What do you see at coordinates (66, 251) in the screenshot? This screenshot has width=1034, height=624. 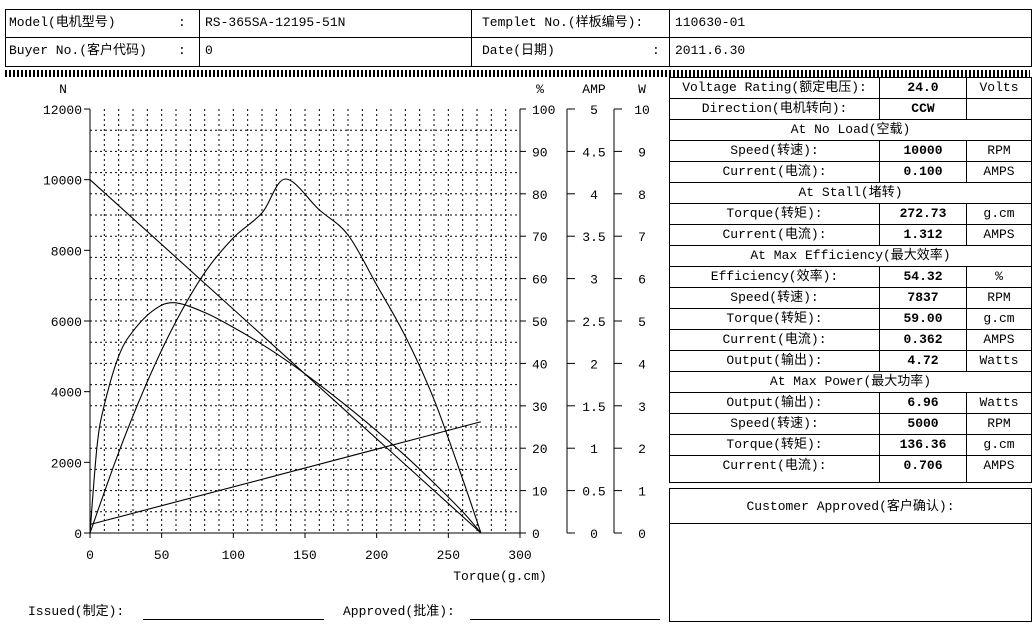 I see `speed-tick-label: 8000` at bounding box center [66, 251].